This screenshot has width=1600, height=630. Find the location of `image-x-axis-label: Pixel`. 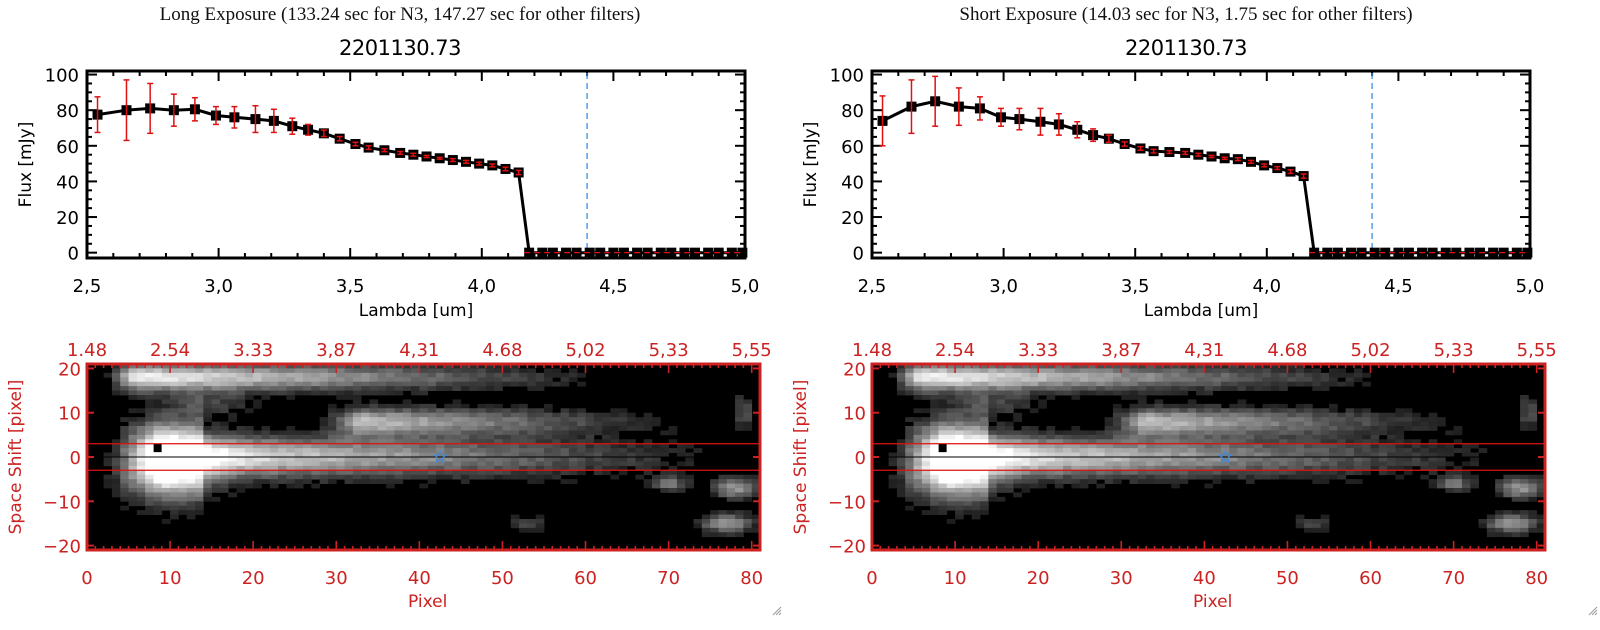

image-x-axis-label: Pixel is located at coordinates (427, 602).